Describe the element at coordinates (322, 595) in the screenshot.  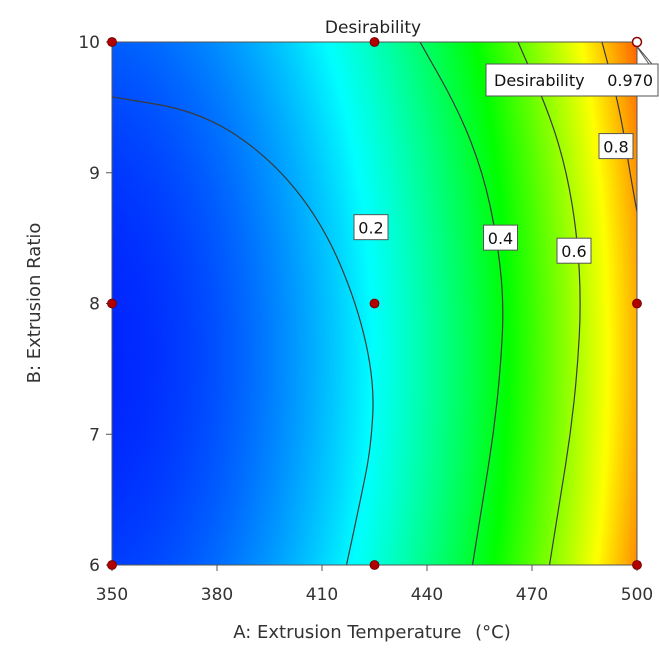
I see `x-tick-label: 410` at that location.